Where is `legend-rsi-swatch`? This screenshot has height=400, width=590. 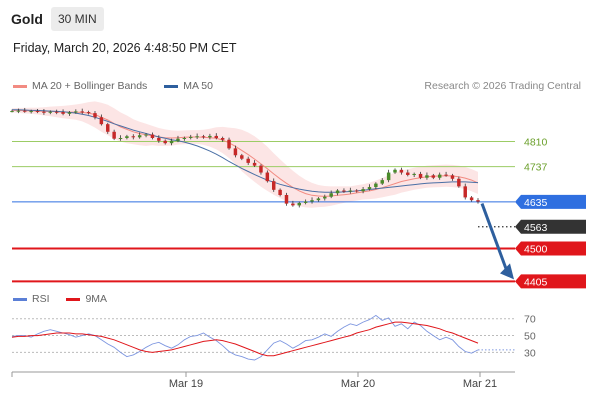 legend-rsi-swatch is located at coordinates (20, 299).